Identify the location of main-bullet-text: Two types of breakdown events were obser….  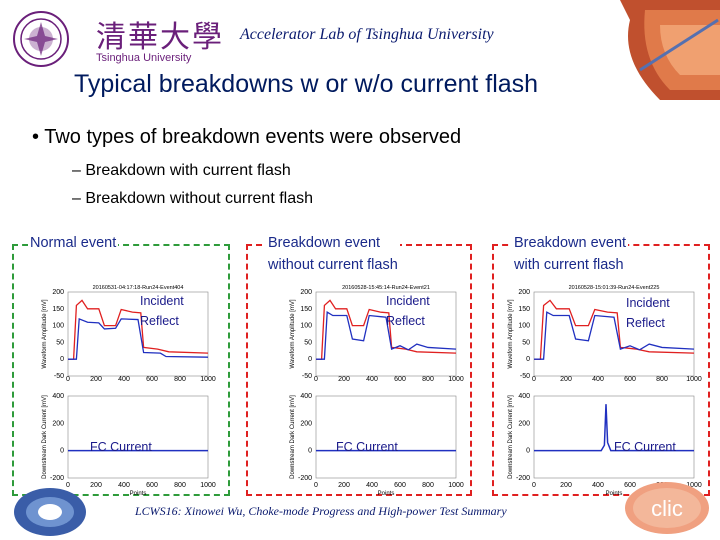
(253, 137).